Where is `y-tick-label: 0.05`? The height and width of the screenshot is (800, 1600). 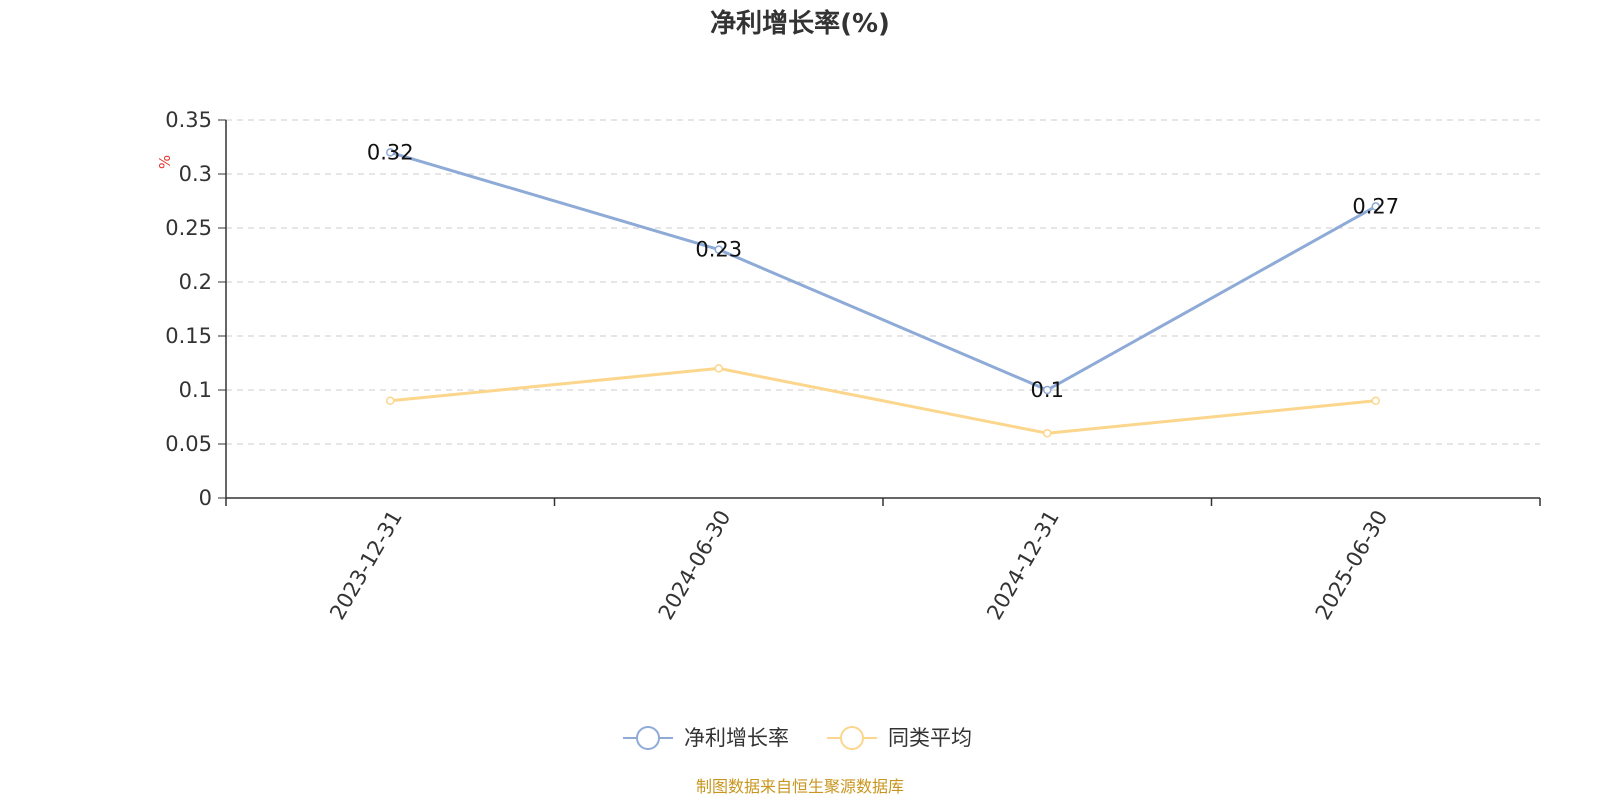
y-tick-label: 0.05 is located at coordinates (188, 444).